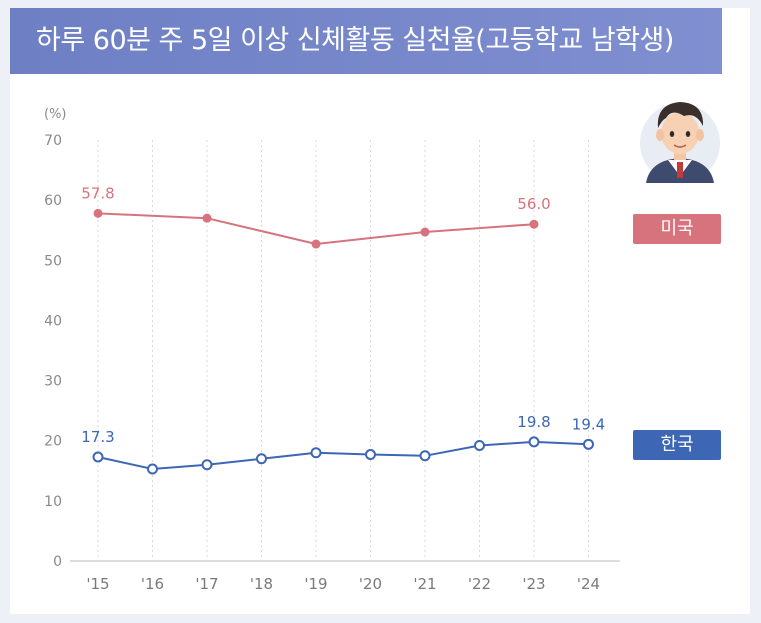  What do you see at coordinates (677, 229) in the screenshot?
I see `legend-usa: 미국` at bounding box center [677, 229].